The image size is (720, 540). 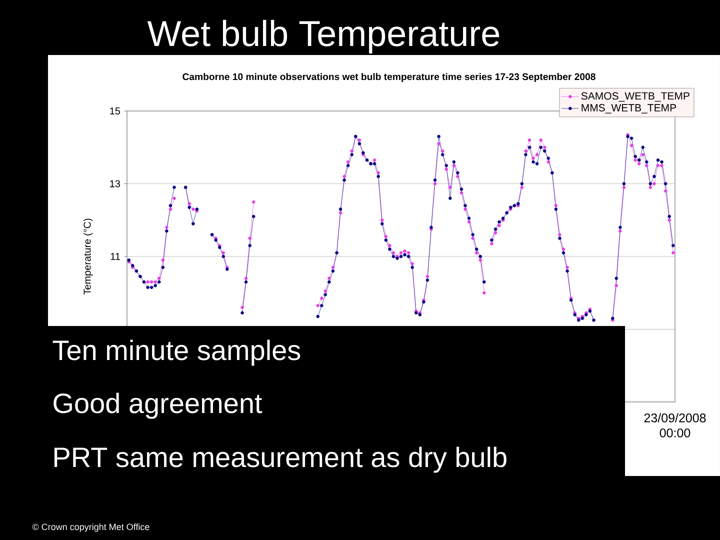 What do you see at coordinates (280, 459) in the screenshot?
I see `text: PRT same measurement as dry bulb` at bounding box center [280, 459].